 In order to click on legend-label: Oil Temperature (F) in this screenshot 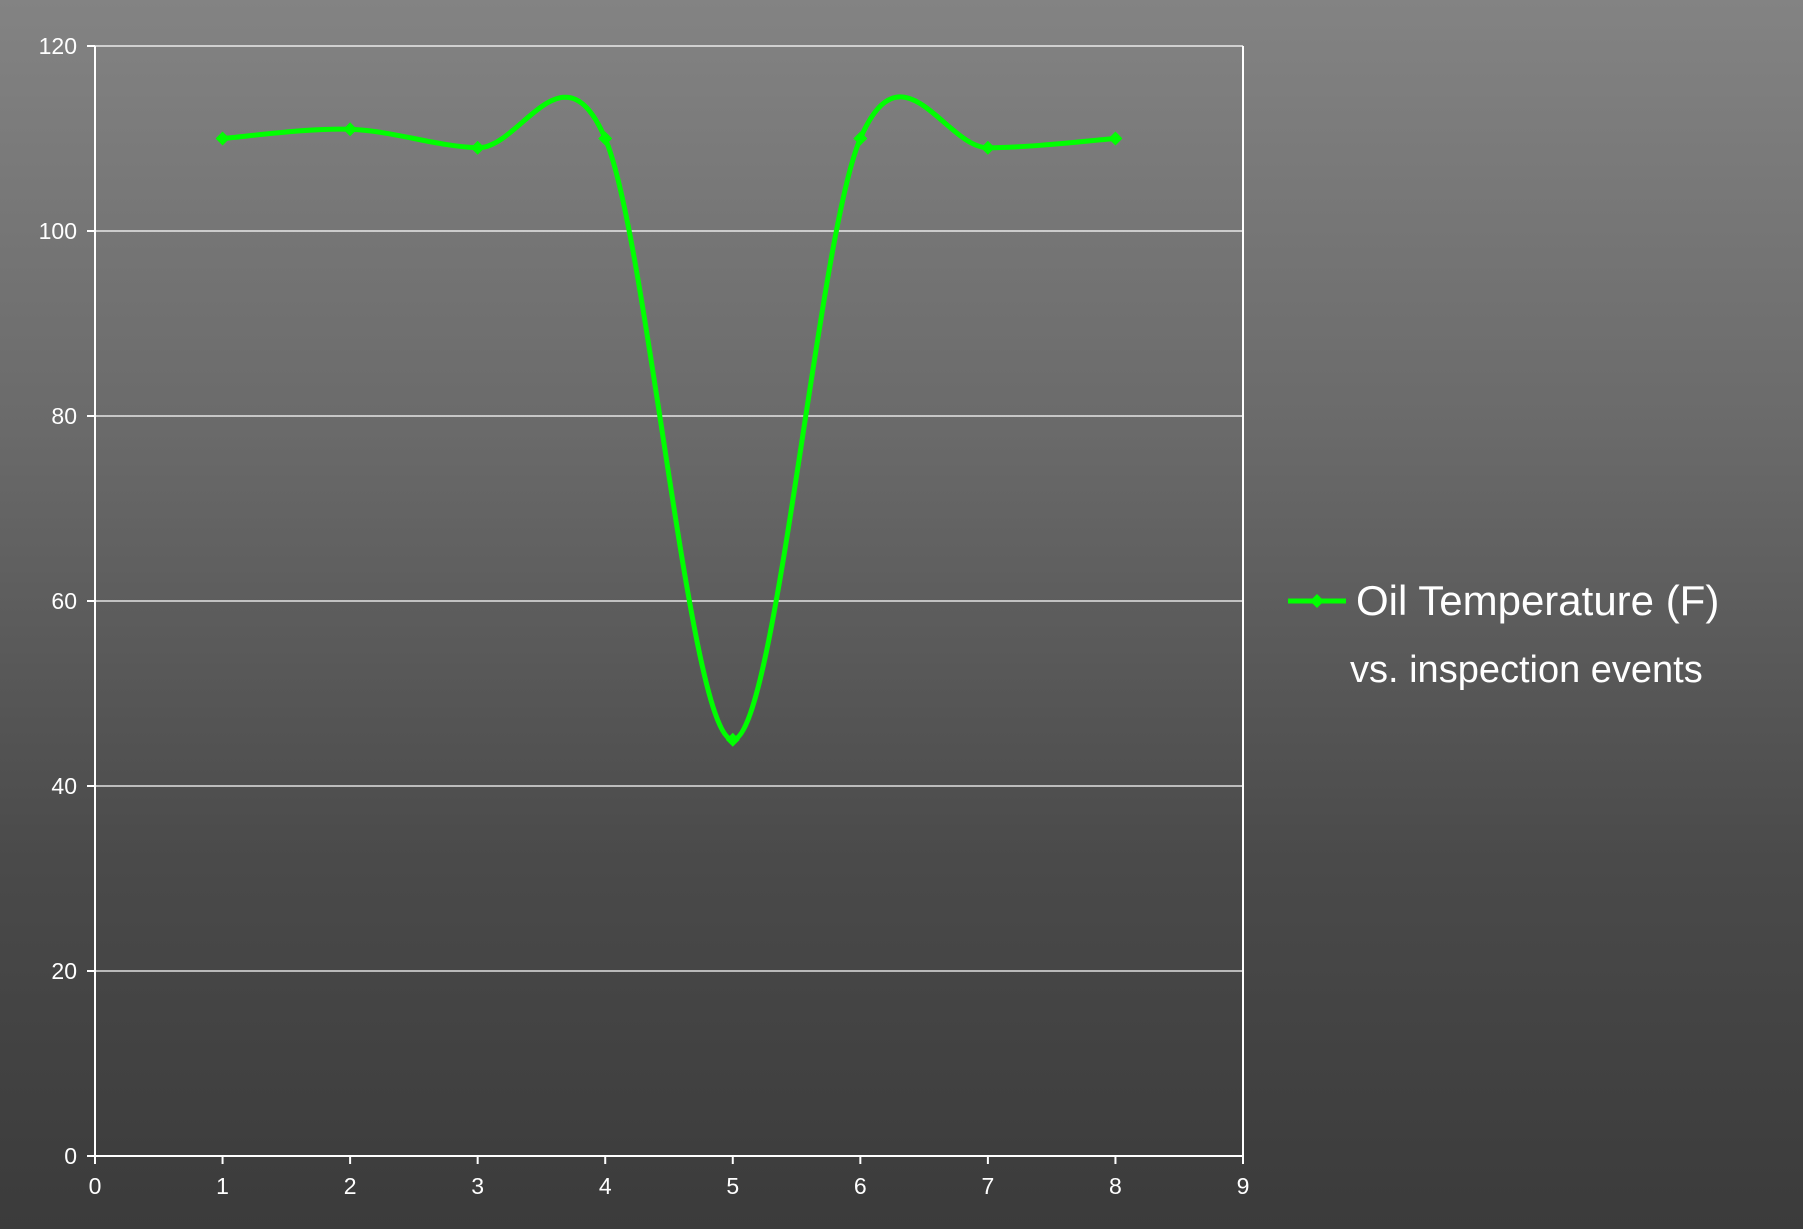, I will do `click(1538, 600)`.